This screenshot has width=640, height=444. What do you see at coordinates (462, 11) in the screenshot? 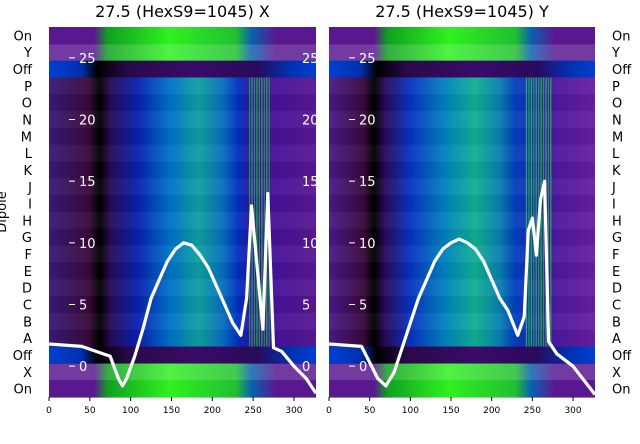
I see `panel-title: 27.5 (HexS9=1045) Y` at bounding box center [462, 11].